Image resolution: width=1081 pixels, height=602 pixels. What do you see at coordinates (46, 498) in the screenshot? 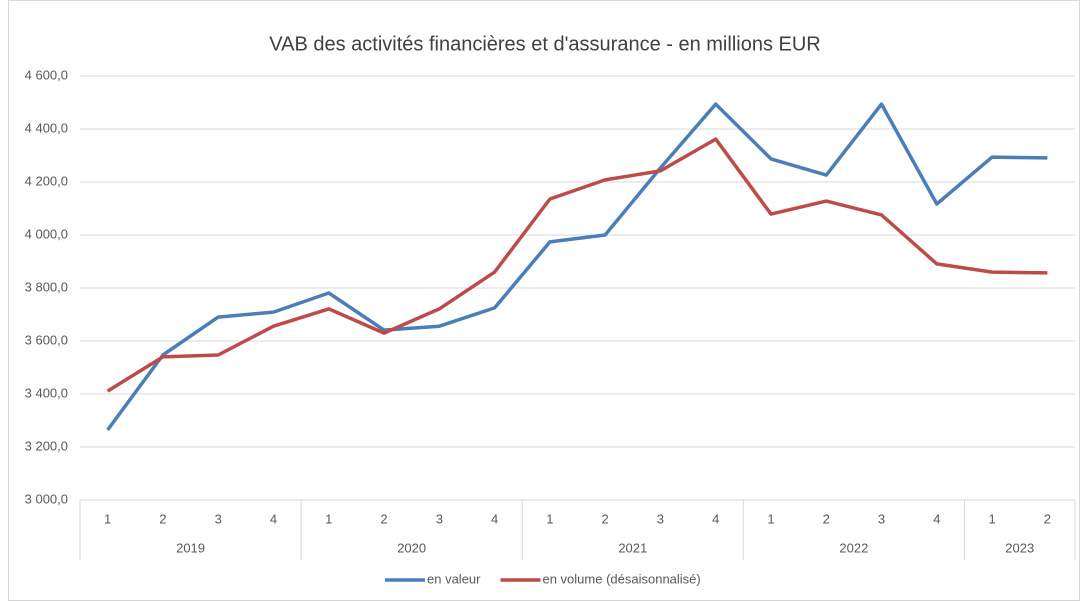
I see `y-tick-label: 3 000,0` at bounding box center [46, 498].